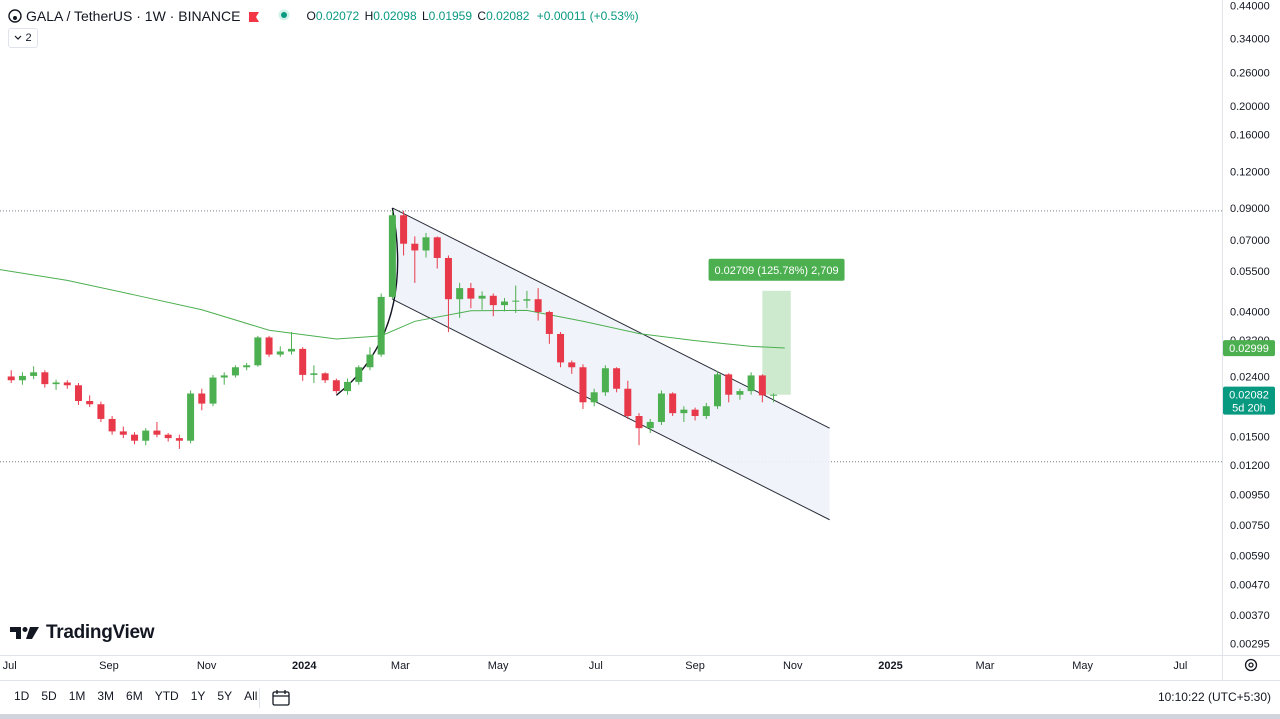 The width and height of the screenshot is (1280, 719). Describe the element at coordinates (1250, 241) in the screenshot. I see `price-tick-label: 0.07000` at that location.